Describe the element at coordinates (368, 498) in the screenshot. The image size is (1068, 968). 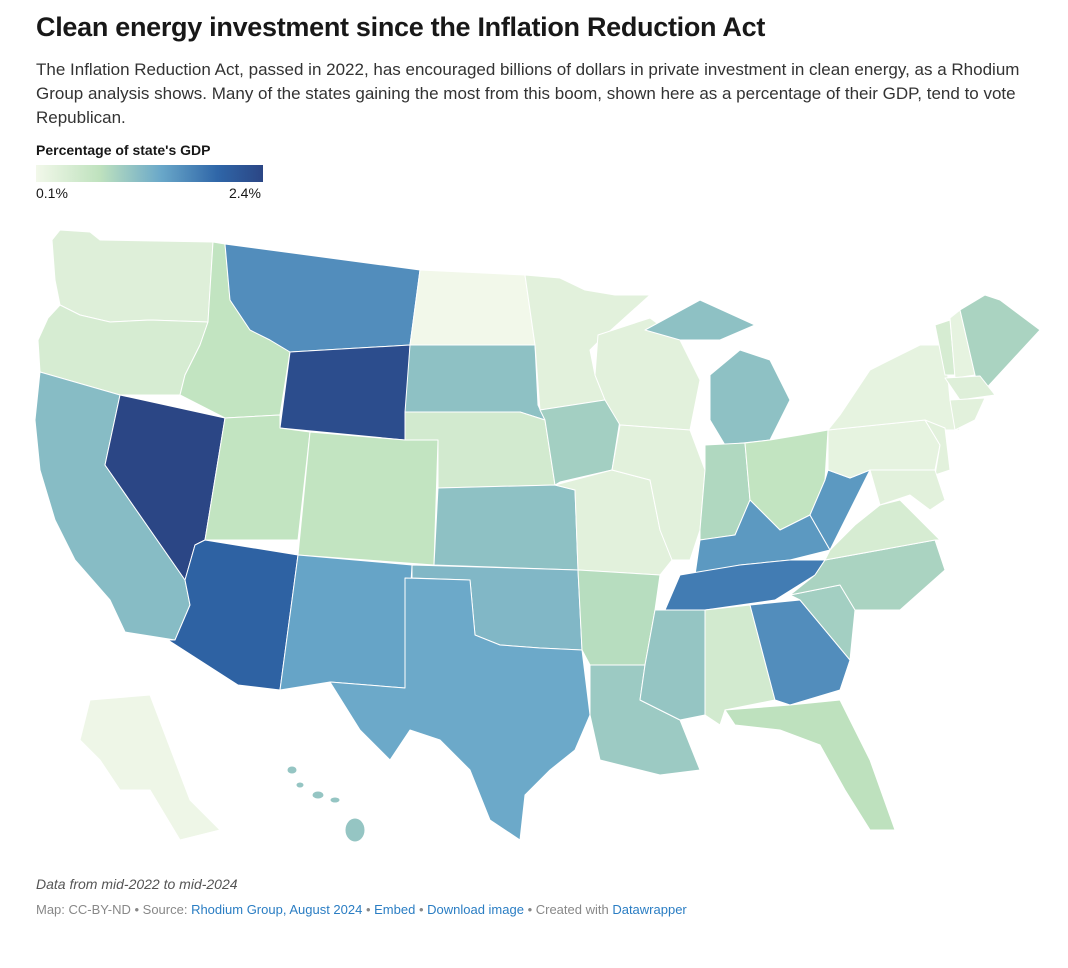
I see `state-CO` at that location.